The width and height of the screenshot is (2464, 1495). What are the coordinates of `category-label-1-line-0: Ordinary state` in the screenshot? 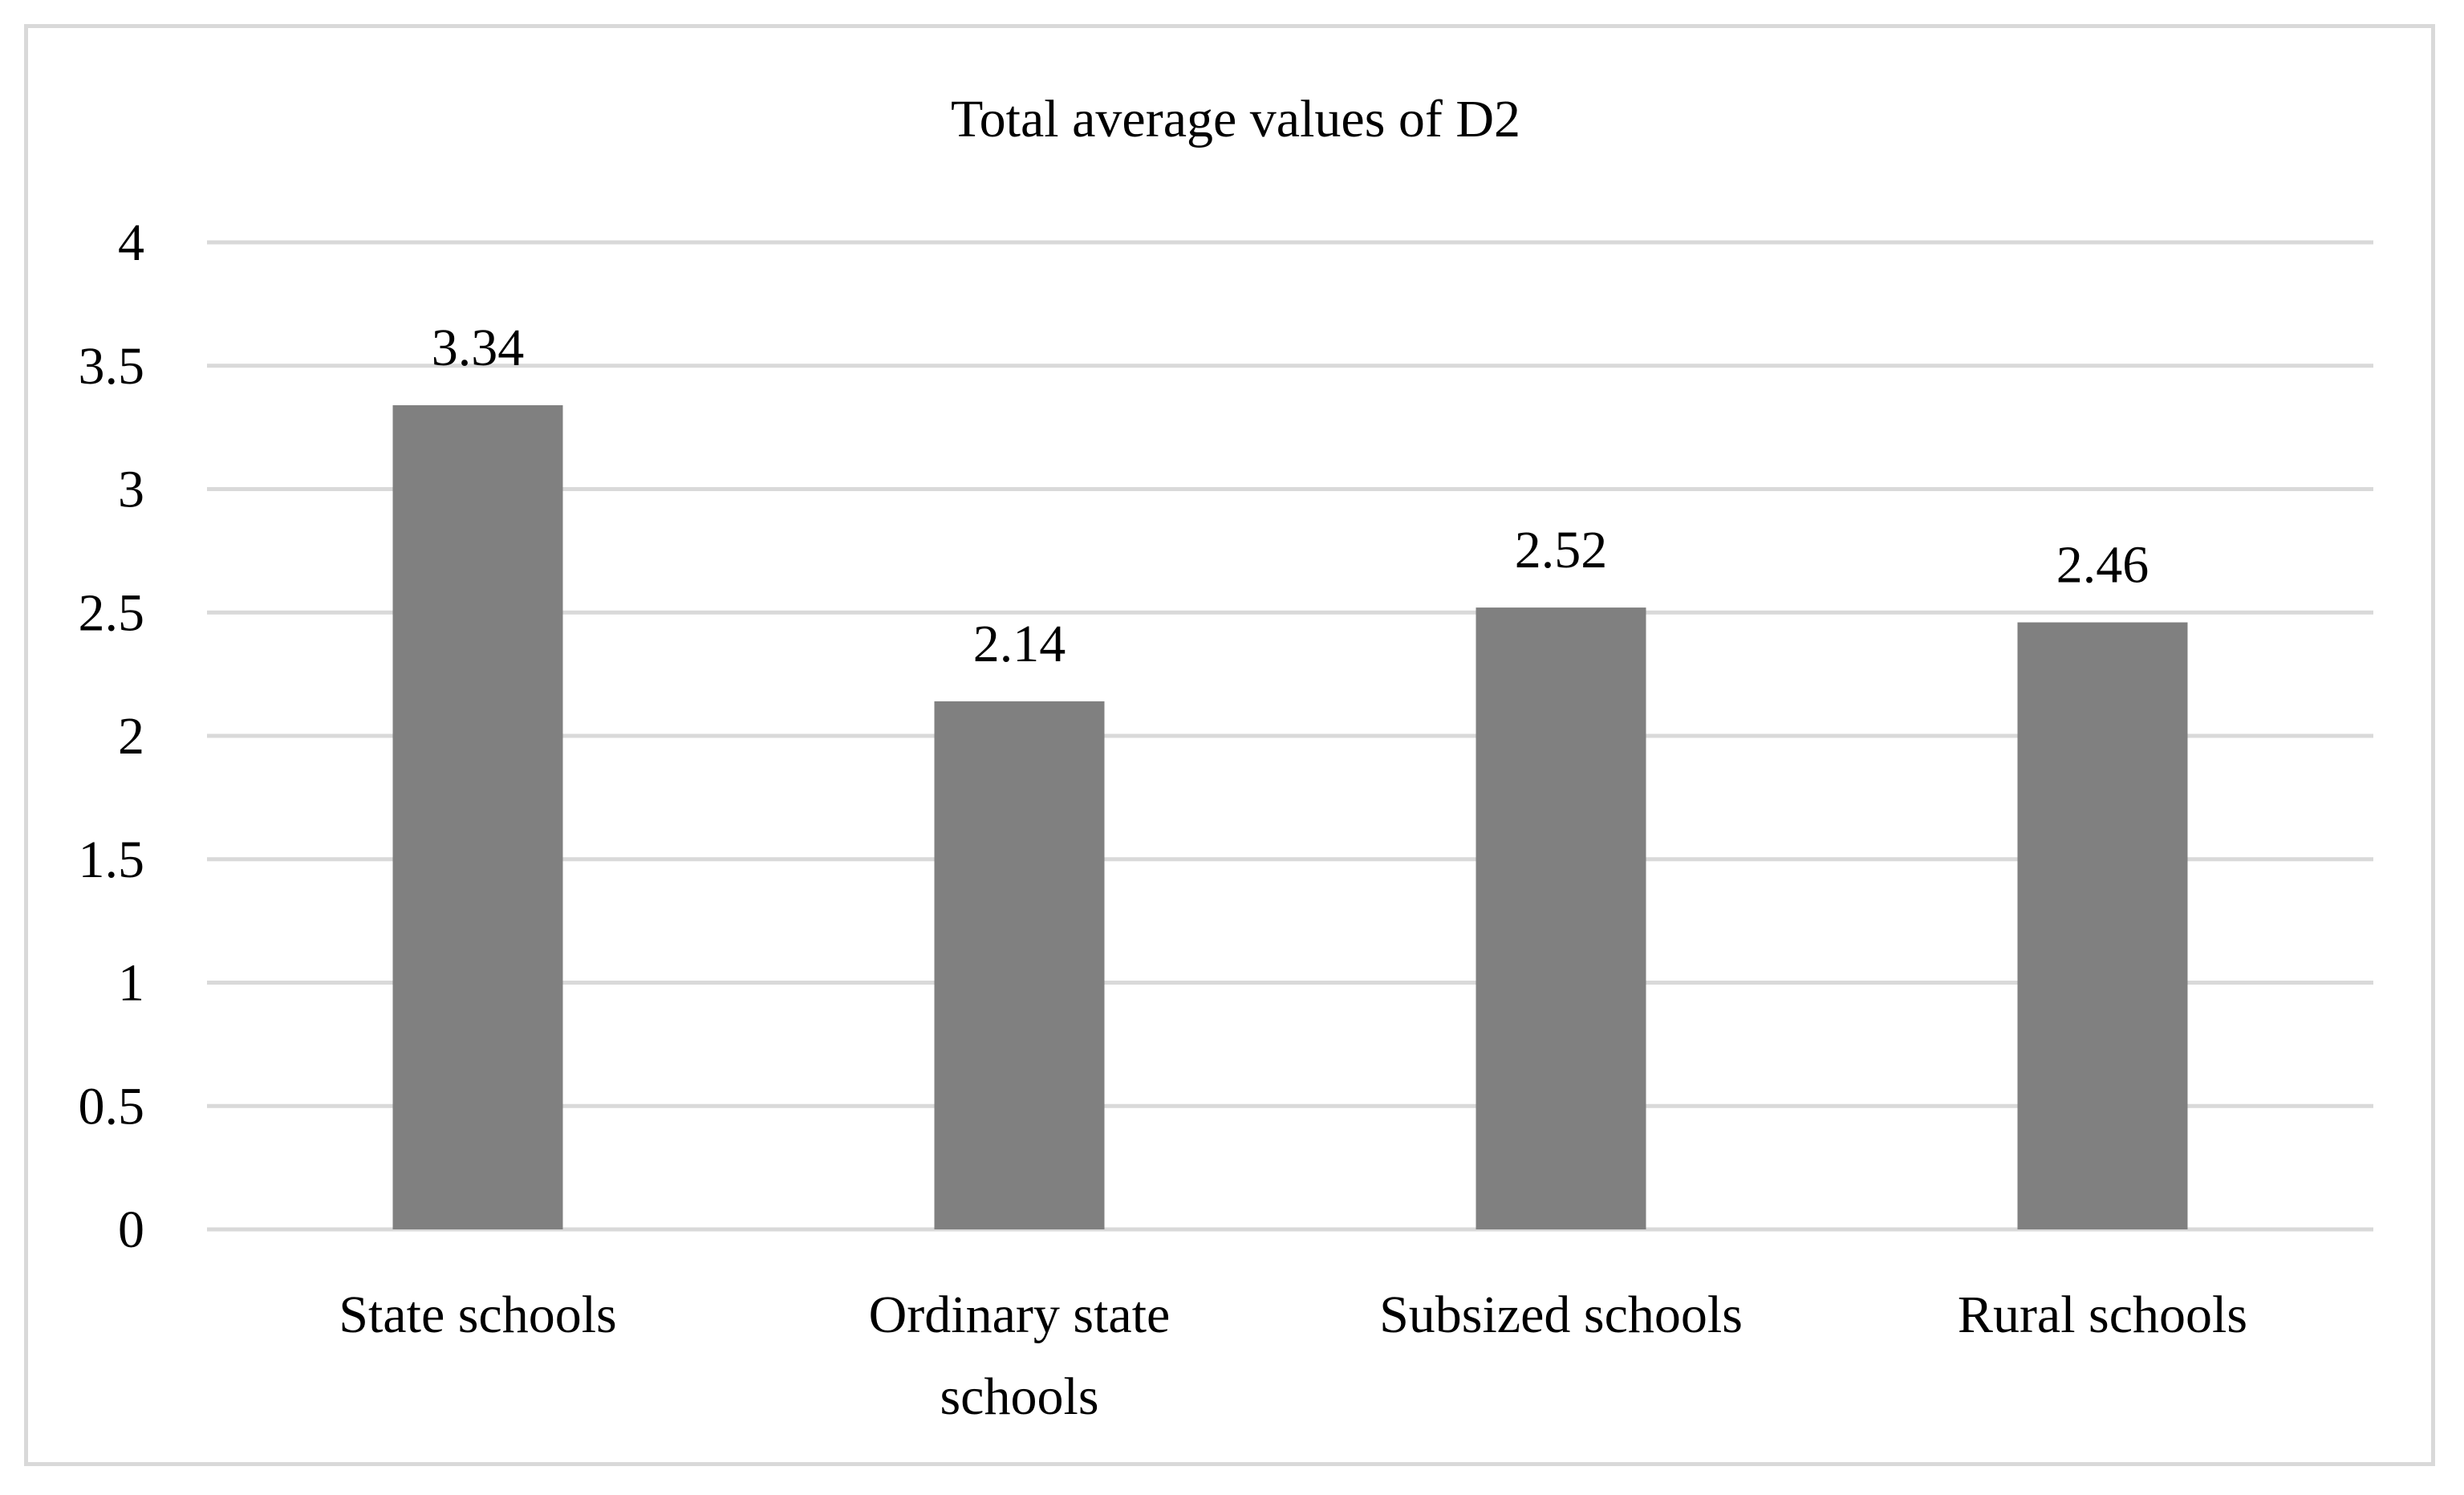 It's located at (1020, 1315).